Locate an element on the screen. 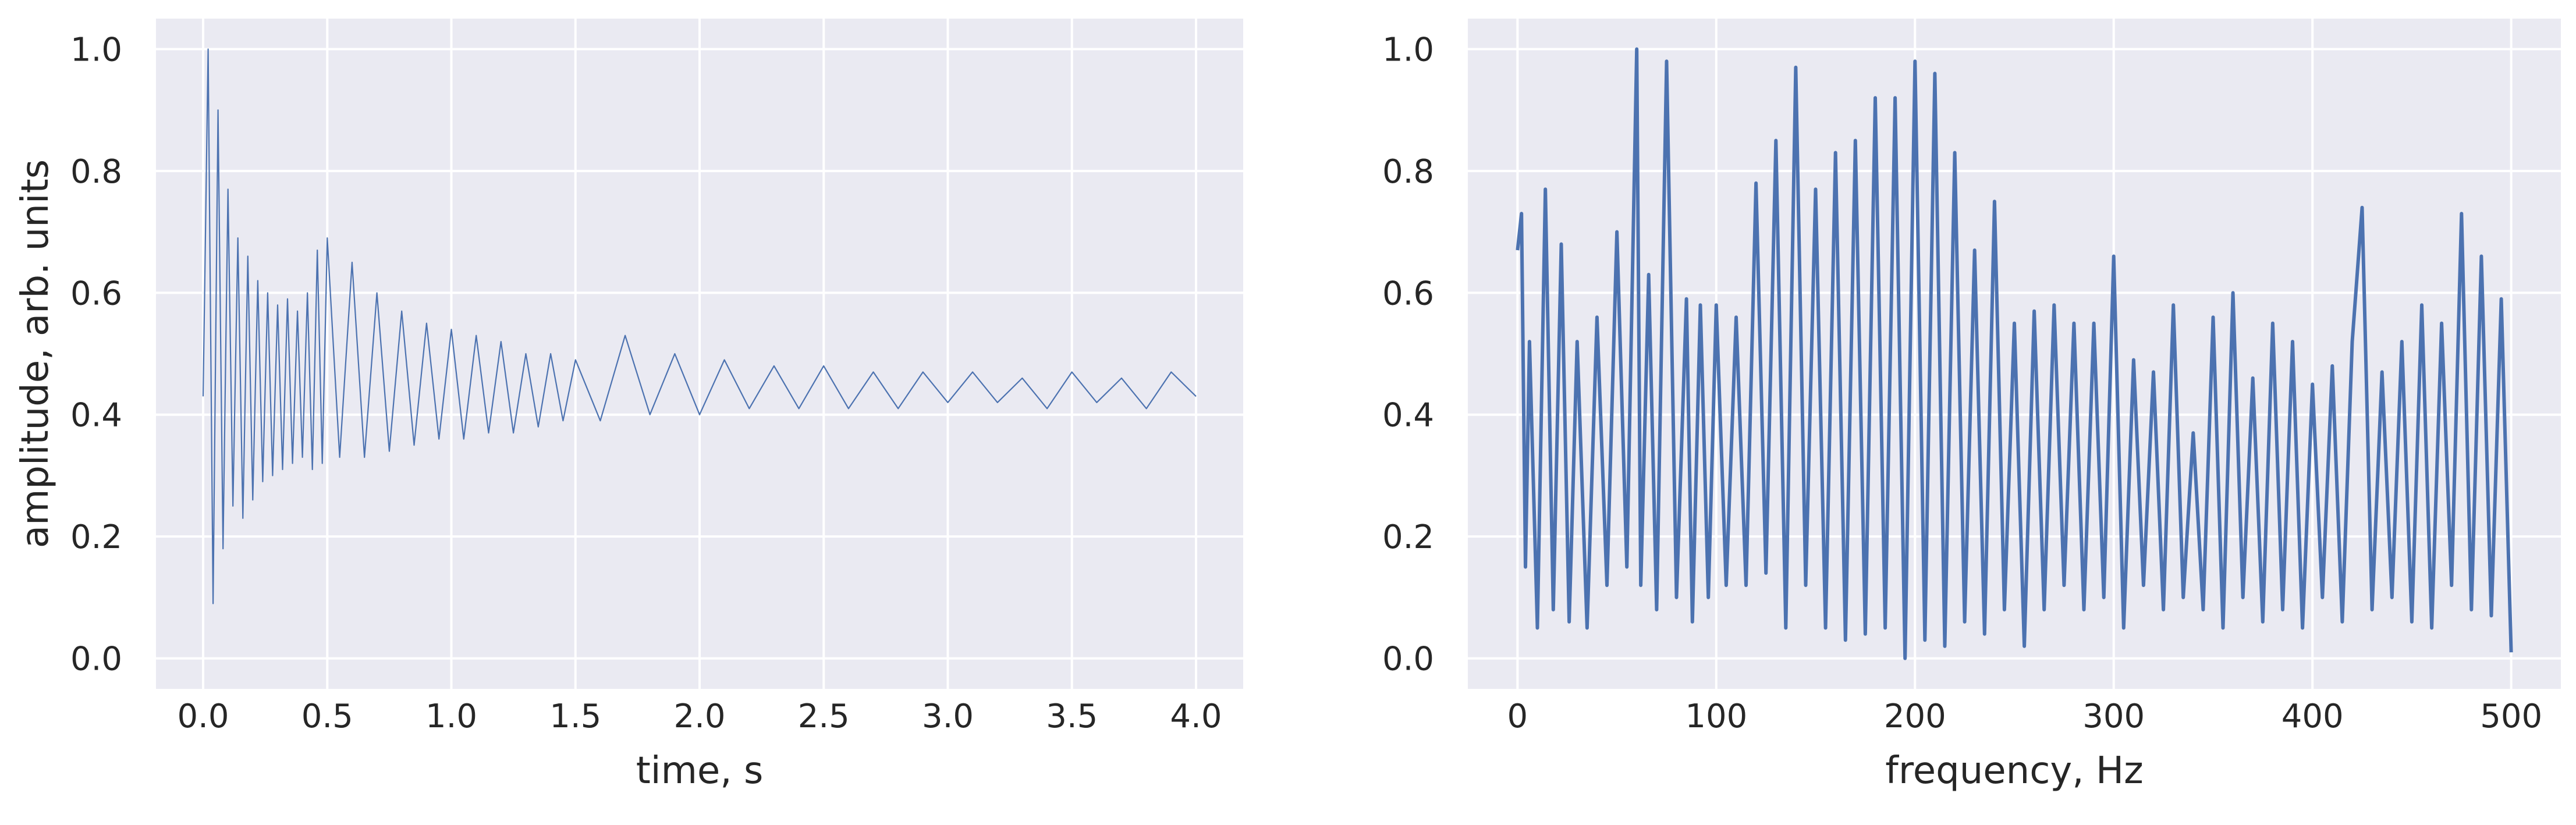 This screenshot has width=2576, height=825. x-tick-label: 100 is located at coordinates (1716, 716).